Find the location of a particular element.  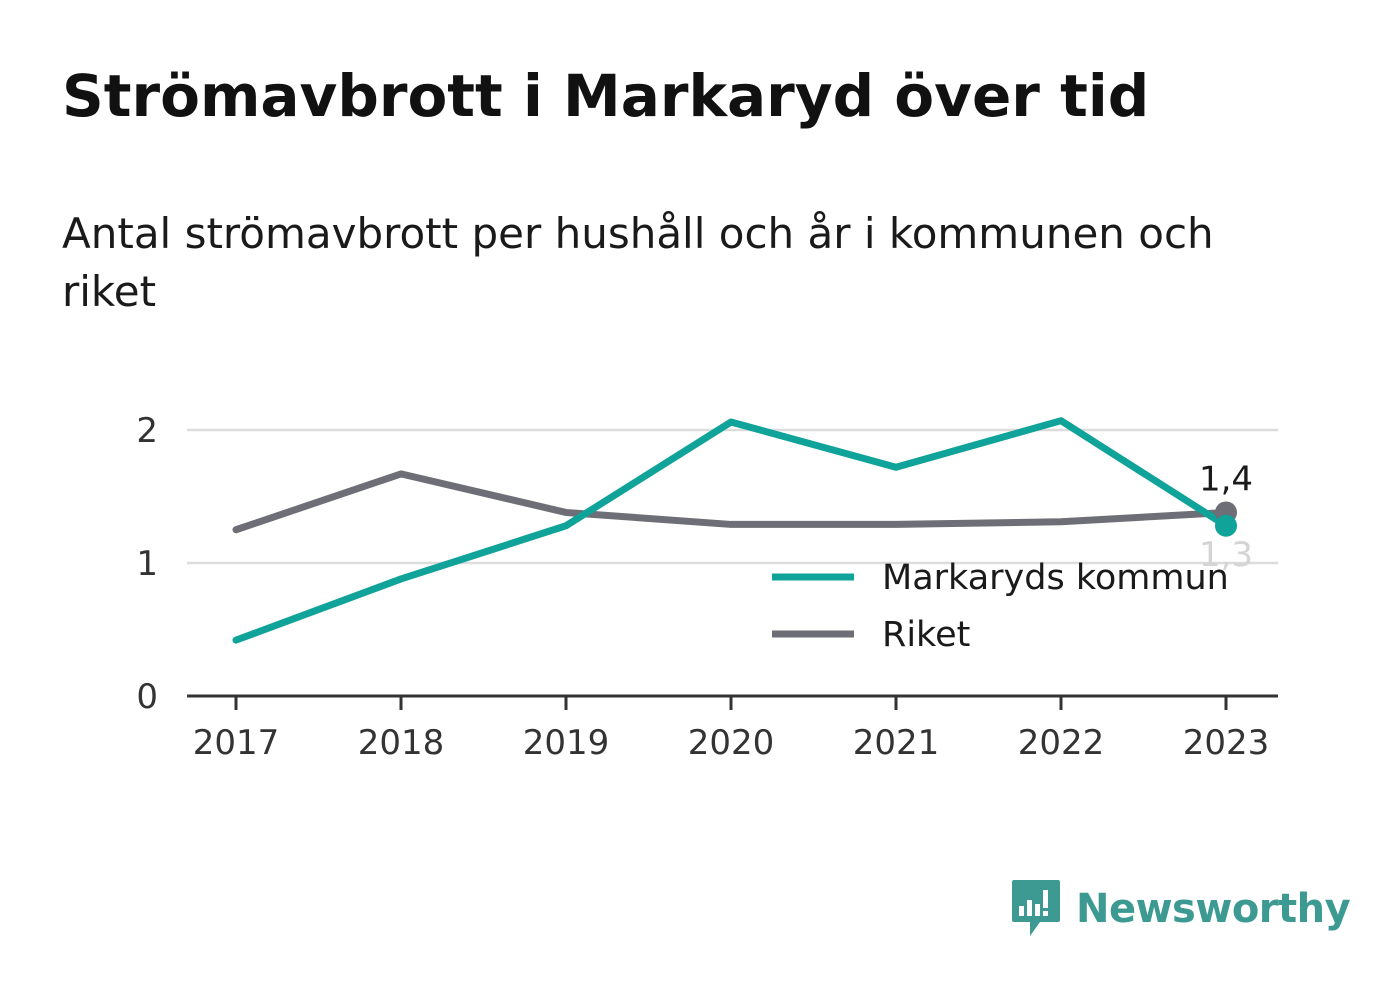

end-label-riket: 1,4 is located at coordinates (1226, 479).